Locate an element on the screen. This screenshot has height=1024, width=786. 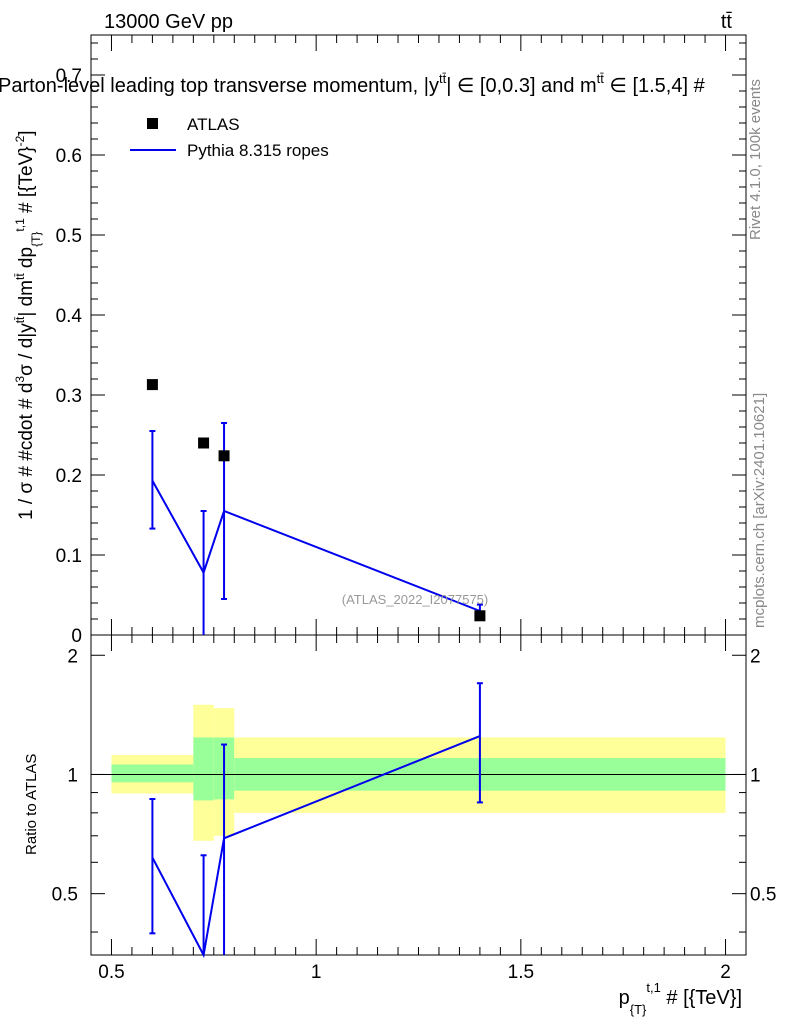
x-axis-label: p{T}t,1 # [{TeV}] is located at coordinates (680, 998).